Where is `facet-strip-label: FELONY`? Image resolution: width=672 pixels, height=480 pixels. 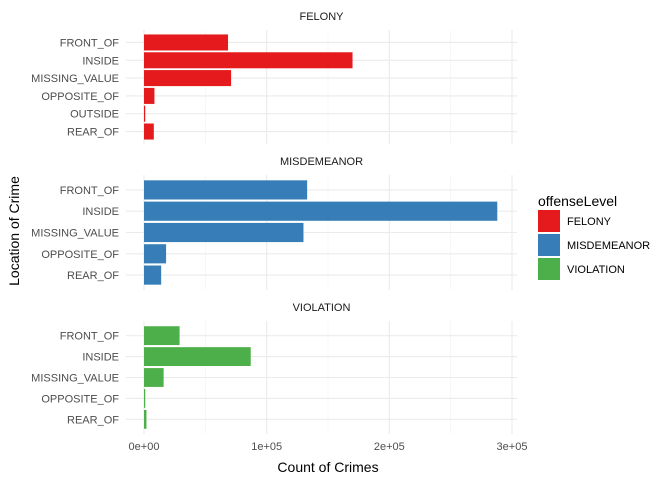
facet-strip-label: FELONY is located at coordinates (321, 17).